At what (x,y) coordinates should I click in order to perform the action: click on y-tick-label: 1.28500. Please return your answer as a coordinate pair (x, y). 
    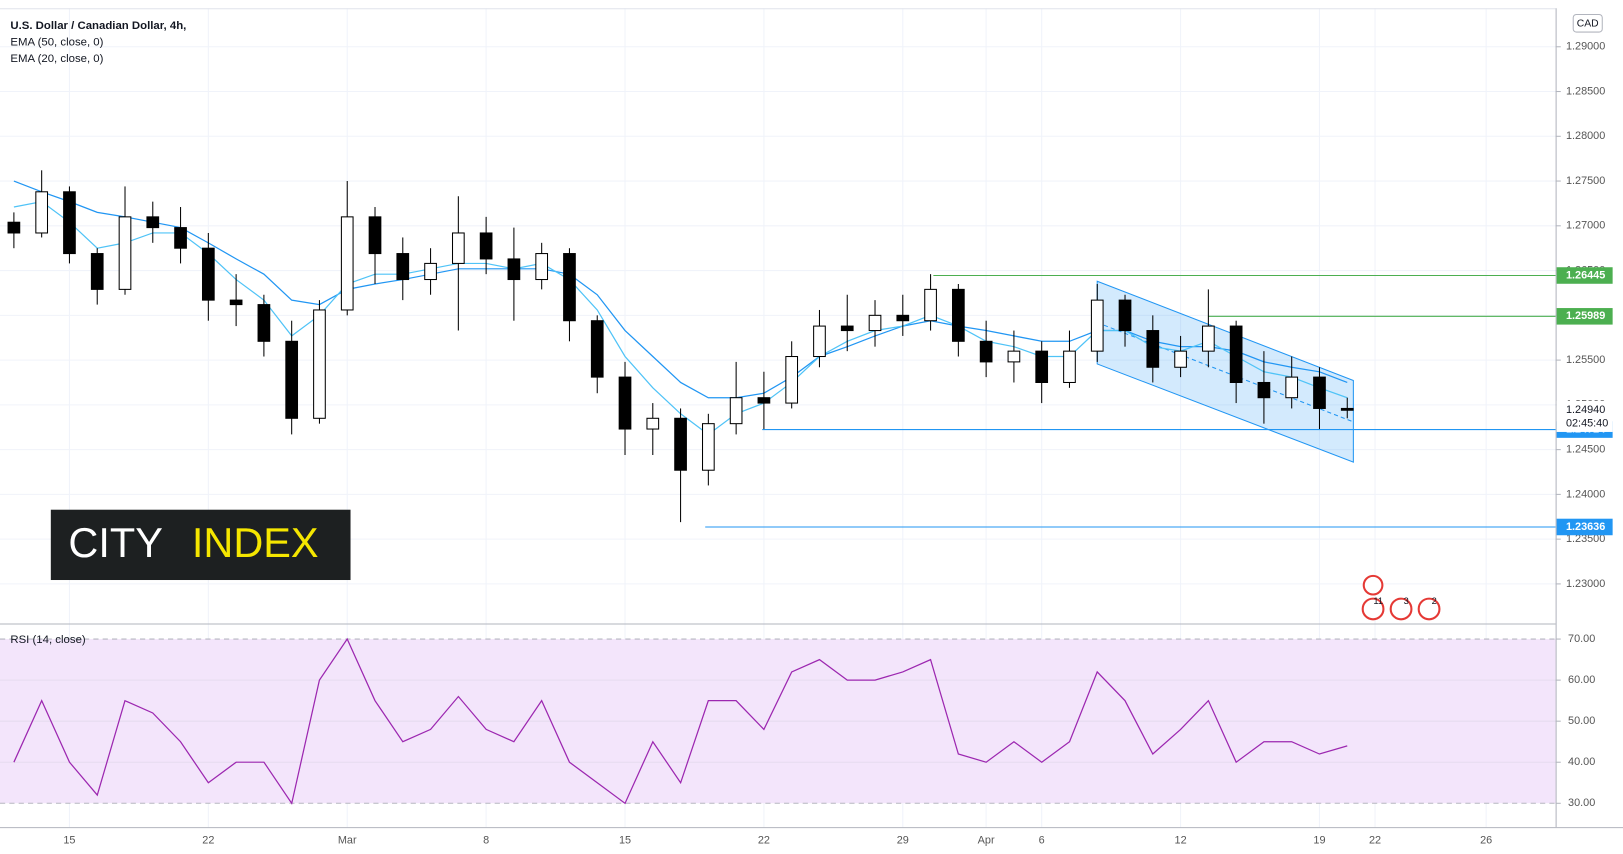
    Looking at the image, I should click on (1585, 91).